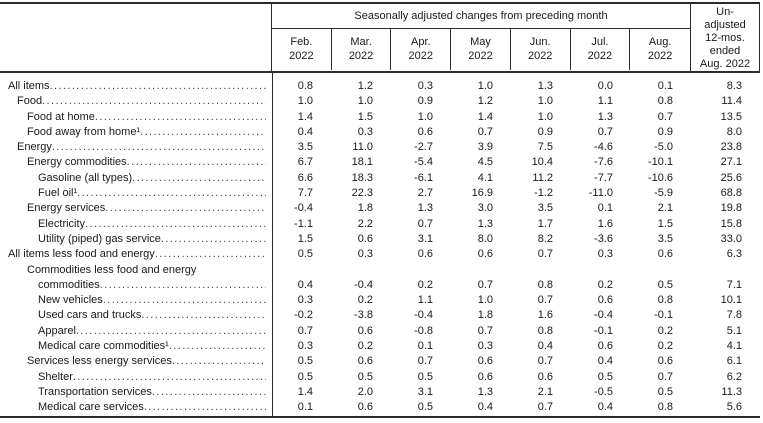 The height and width of the screenshot is (423, 763). I want to click on row-label-line: Transportation services, so click(133, 392).